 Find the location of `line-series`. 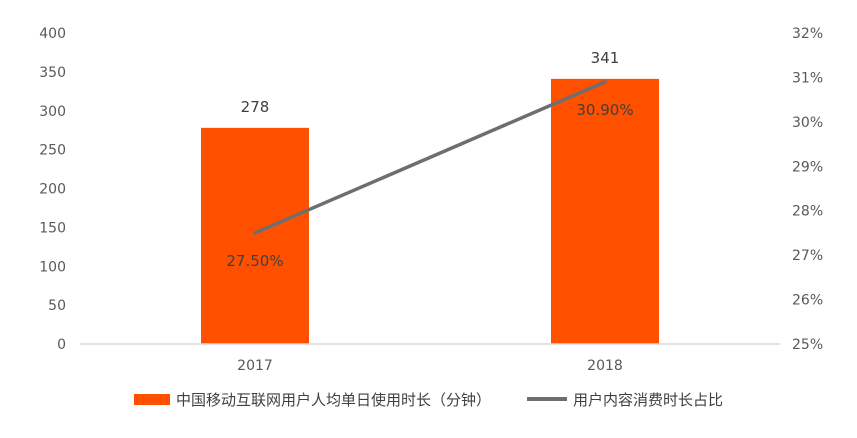

line-series is located at coordinates (430, 157).